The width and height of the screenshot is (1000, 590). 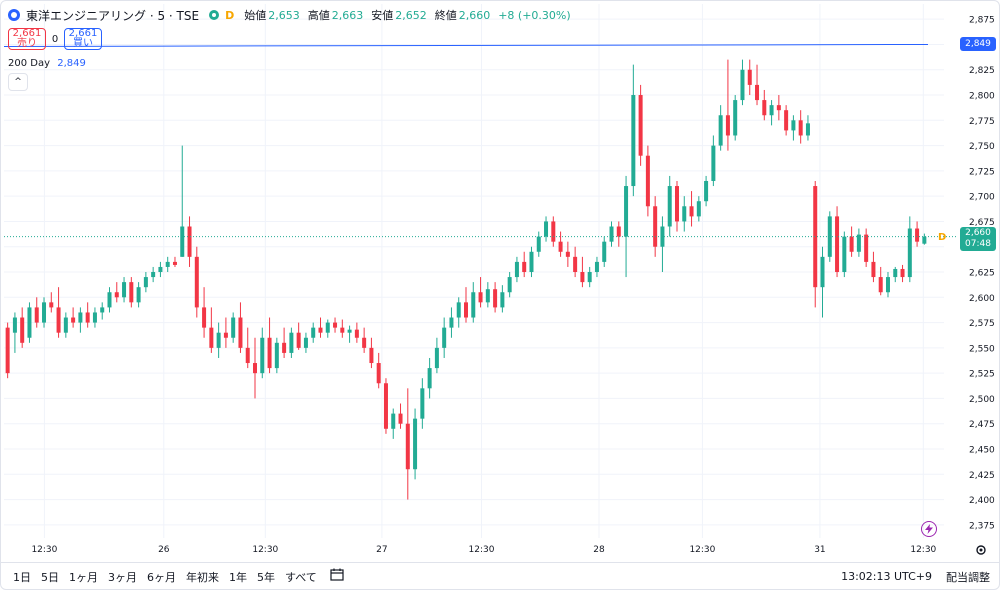 I want to click on sell-price: 2,661, so click(x=27, y=33).